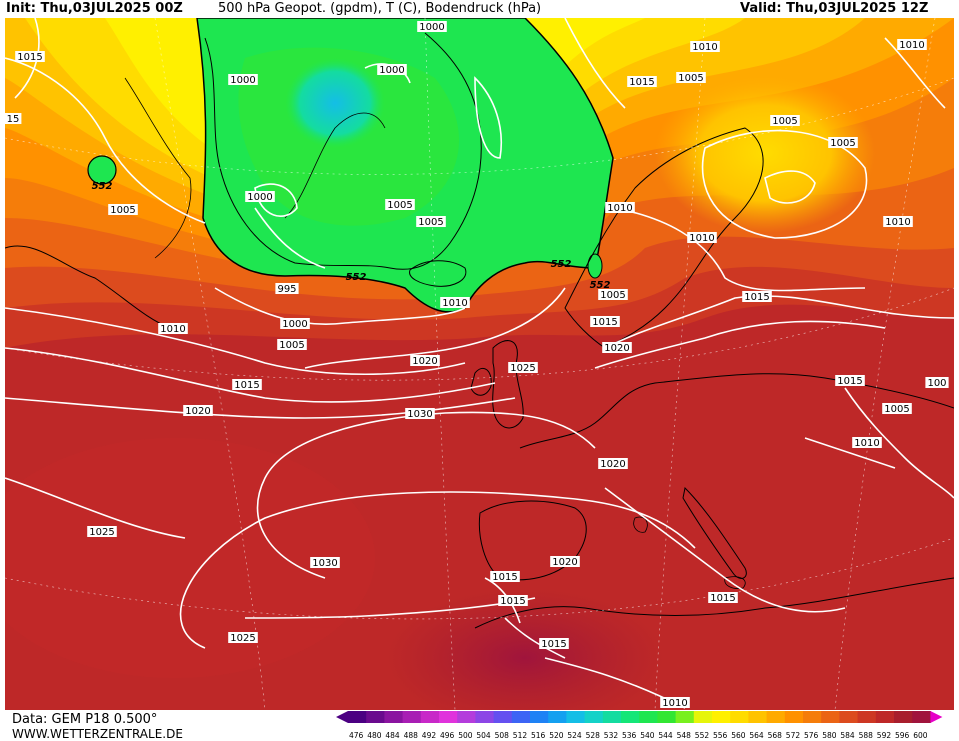  What do you see at coordinates (102, 186) in the screenshot?
I see `geopotential-label: 552` at bounding box center [102, 186].